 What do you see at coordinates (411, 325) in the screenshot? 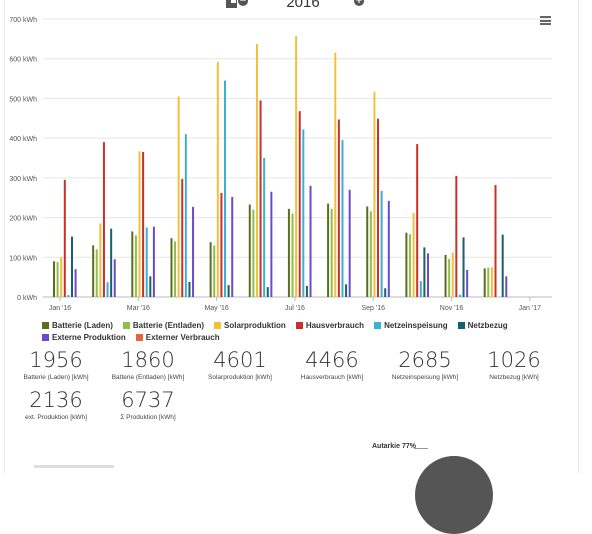
I see `legend-item: Netzeinspeisung` at bounding box center [411, 325].